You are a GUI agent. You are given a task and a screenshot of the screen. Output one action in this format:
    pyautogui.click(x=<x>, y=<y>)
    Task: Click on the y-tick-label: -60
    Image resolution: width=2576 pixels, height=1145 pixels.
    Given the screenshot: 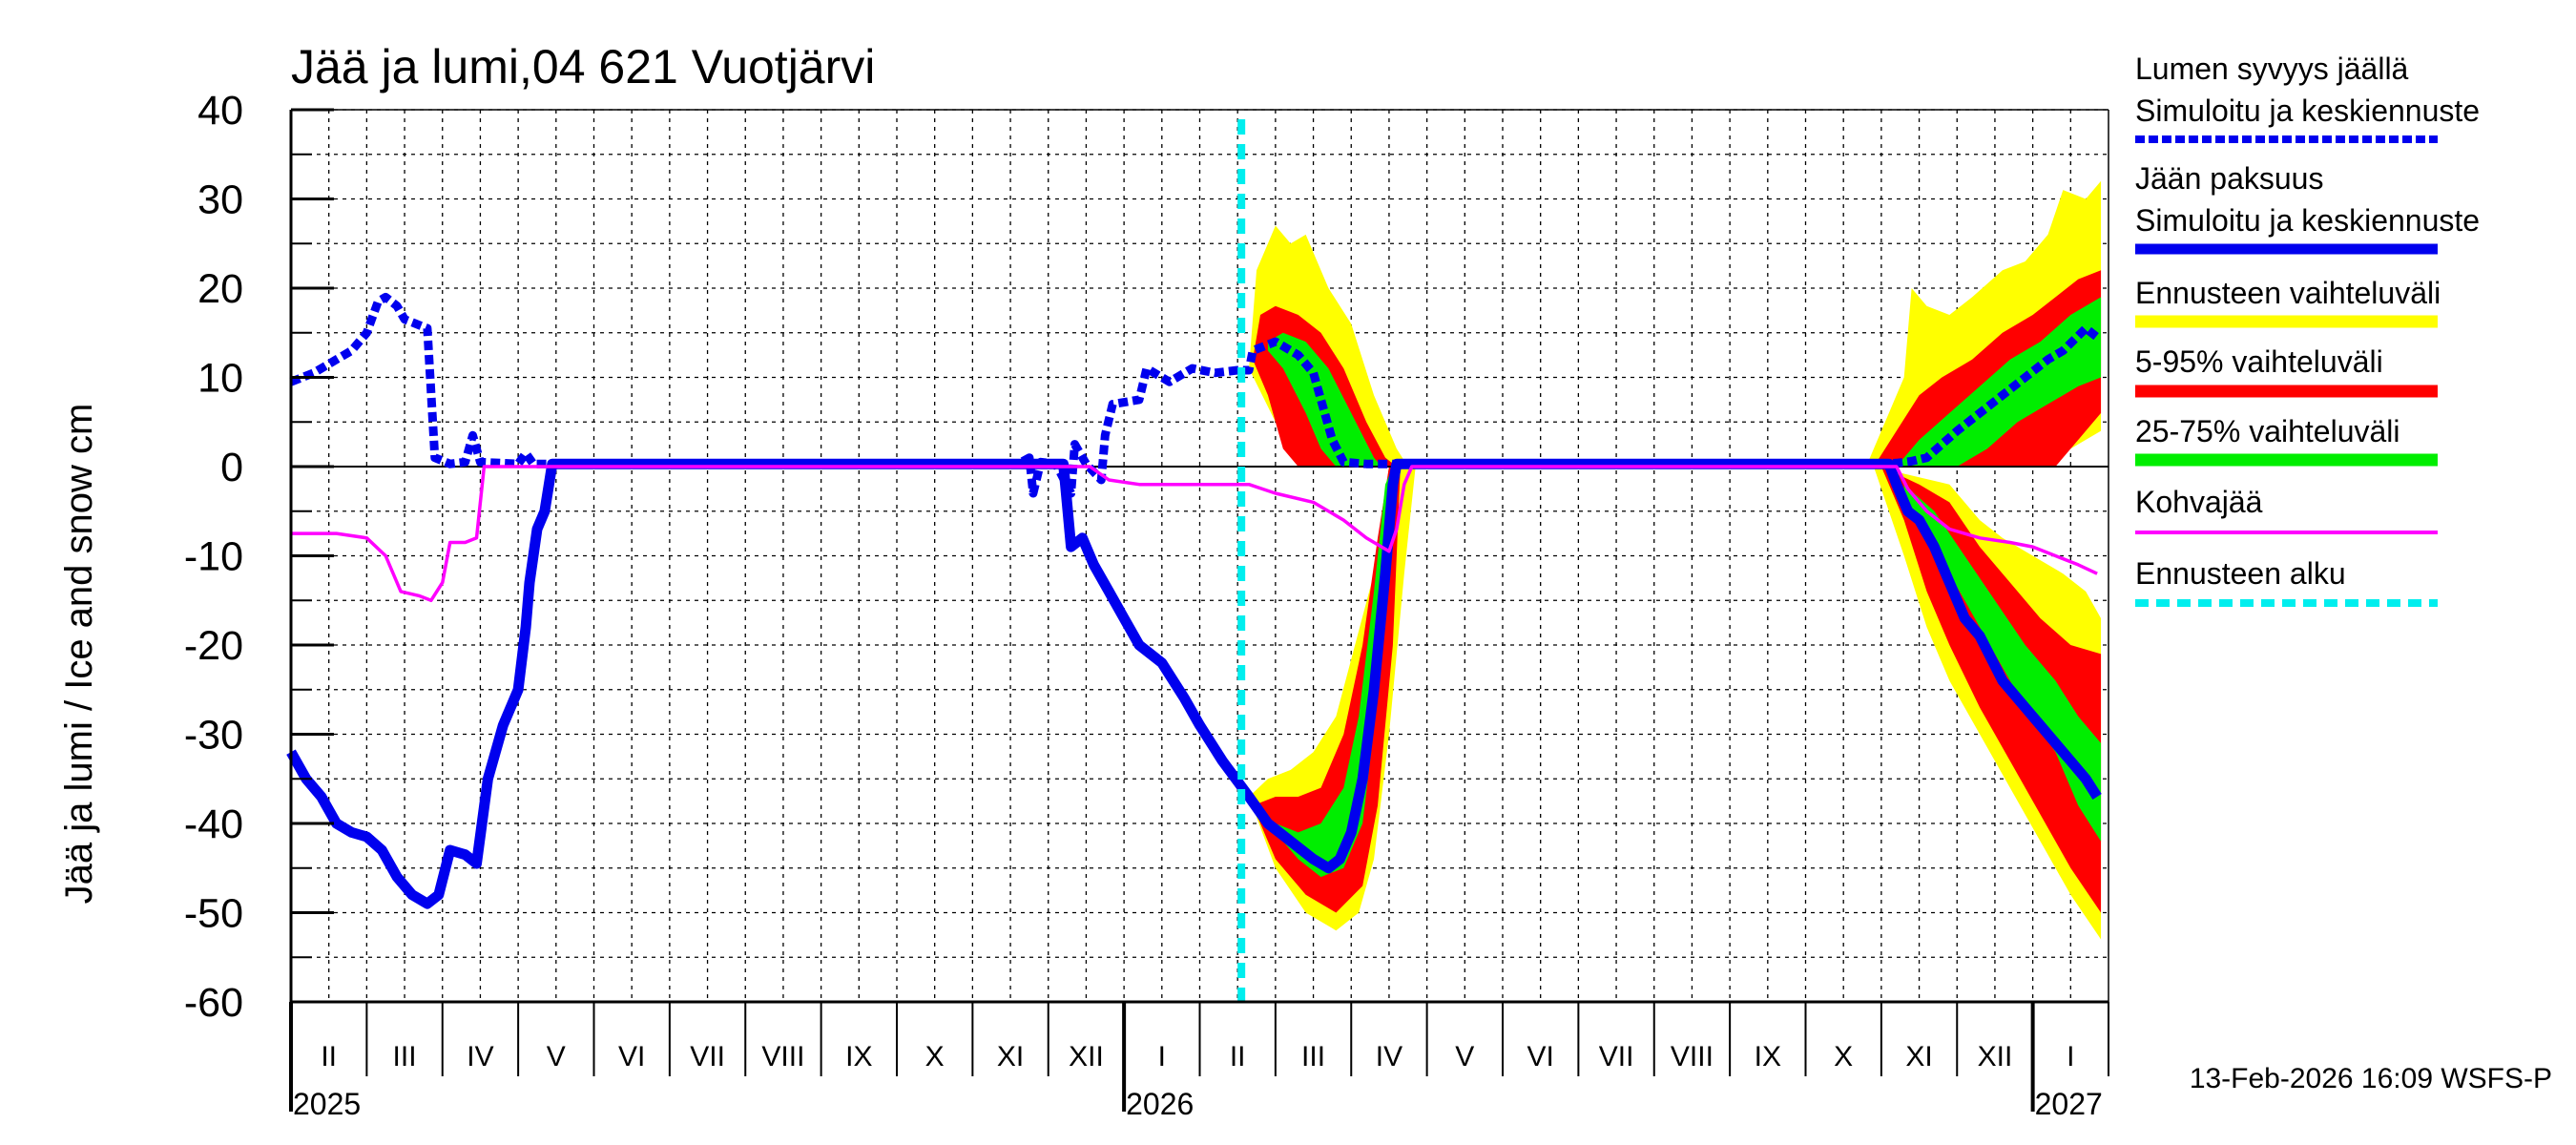 What is the action you would take?
    pyautogui.click(x=213, y=1003)
    